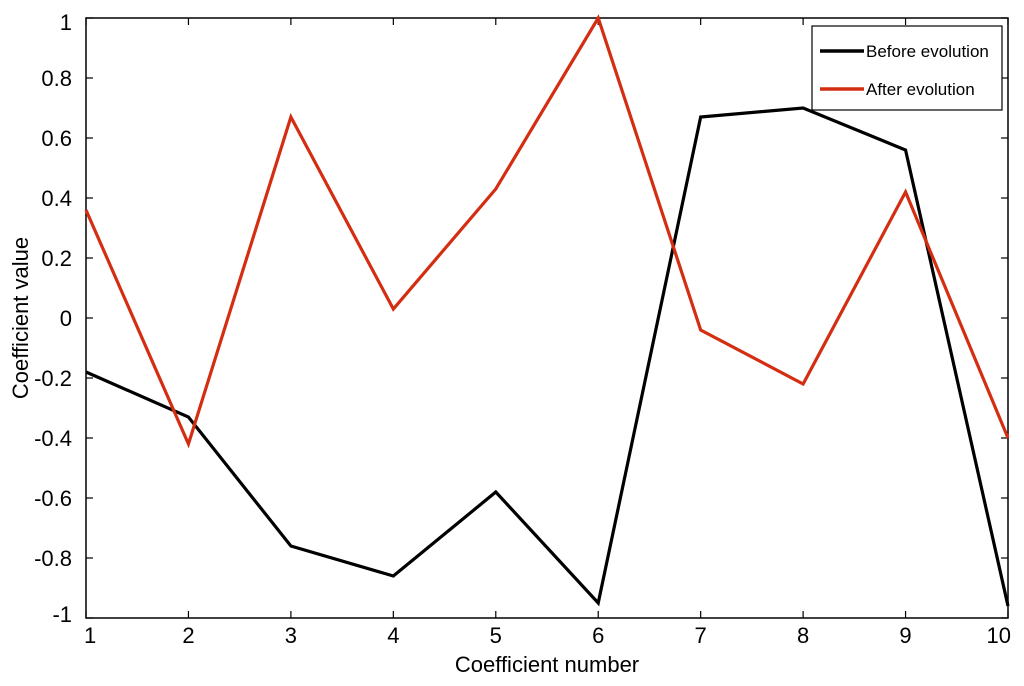 The image size is (1024, 686). I want to click on y-tick-label: -0.6, so click(53, 498).